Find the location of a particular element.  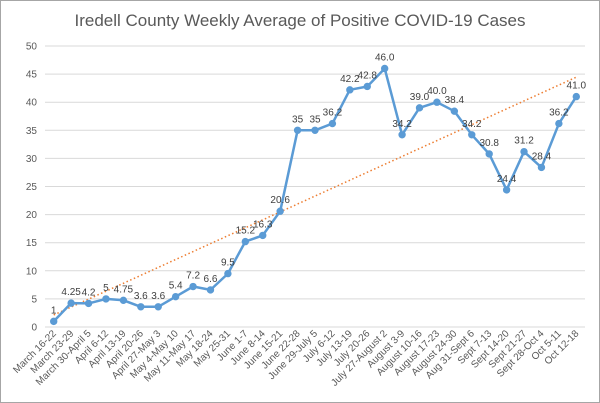

data-label: 24.4 is located at coordinates (507, 179).